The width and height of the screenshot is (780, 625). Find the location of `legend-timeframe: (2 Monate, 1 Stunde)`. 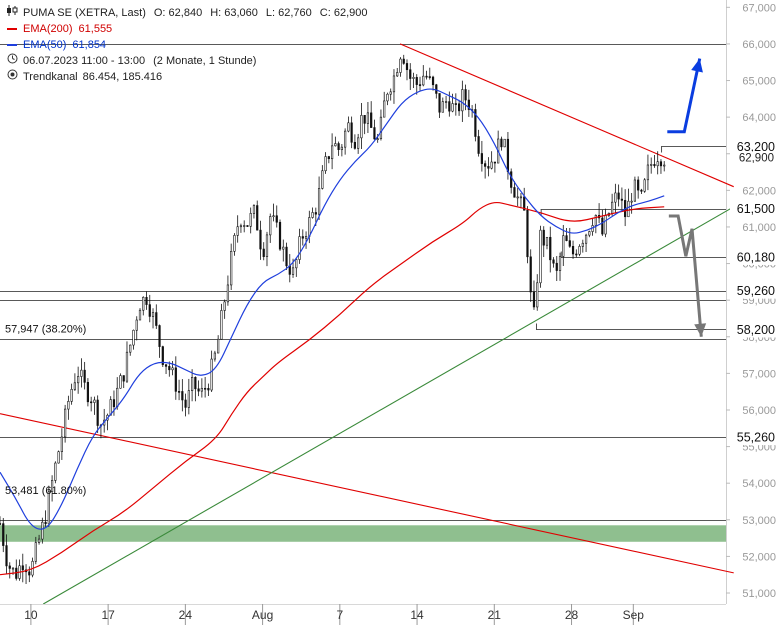

legend-timeframe: (2 Monate, 1 Stunde) is located at coordinates (205, 61).